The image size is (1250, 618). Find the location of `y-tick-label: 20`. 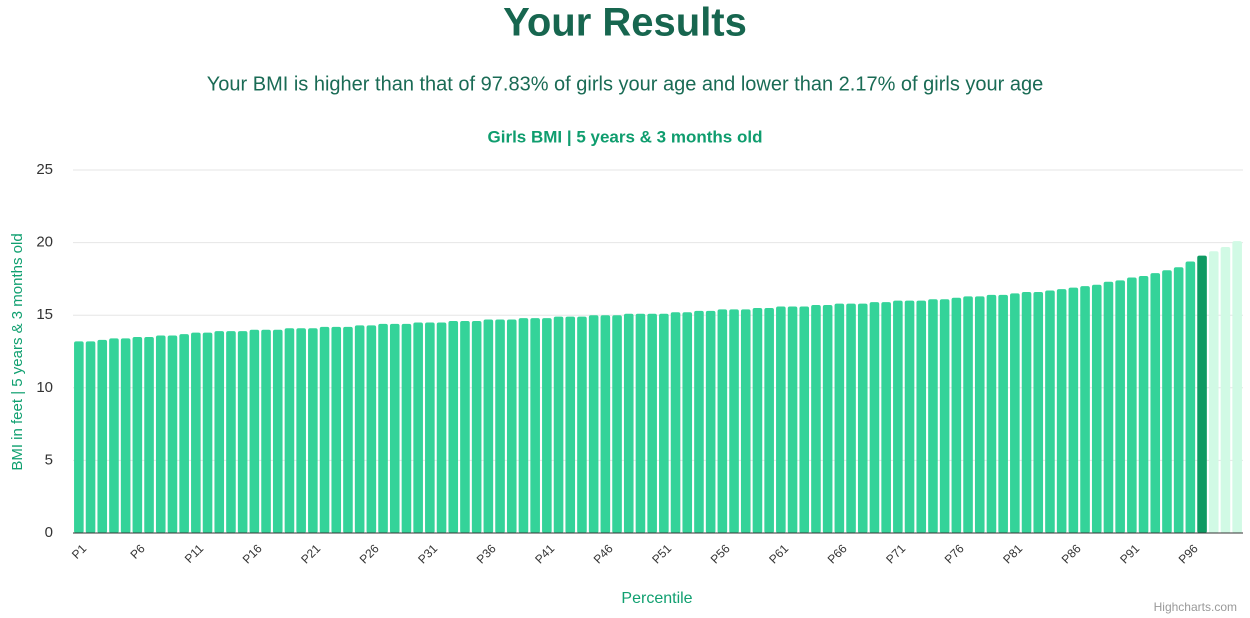

y-tick-label: 20 is located at coordinates (44, 242).